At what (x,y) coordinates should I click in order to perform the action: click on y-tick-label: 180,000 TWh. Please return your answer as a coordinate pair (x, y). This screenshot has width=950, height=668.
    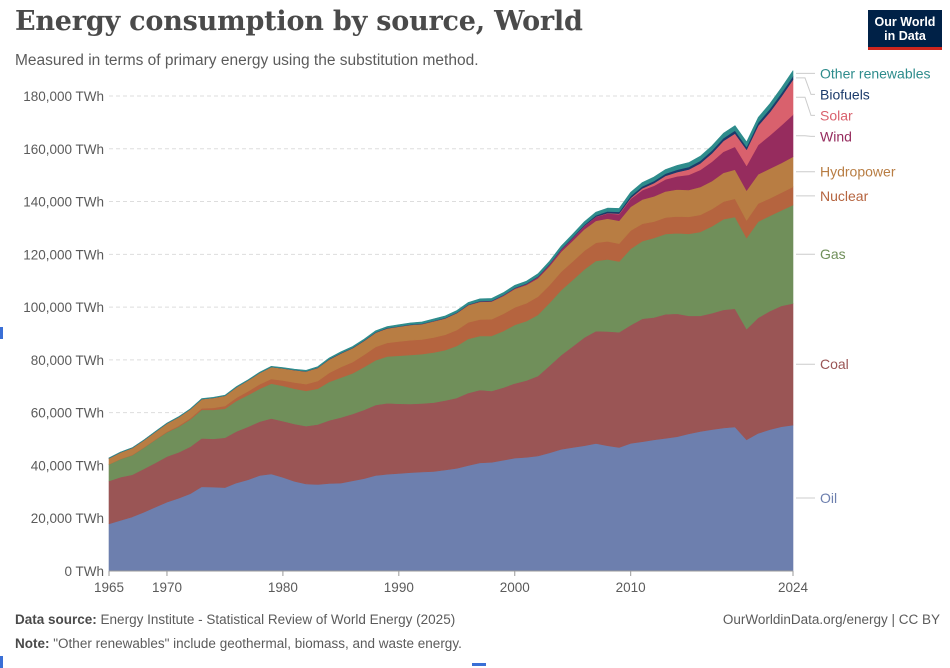
    Looking at the image, I should click on (63, 96).